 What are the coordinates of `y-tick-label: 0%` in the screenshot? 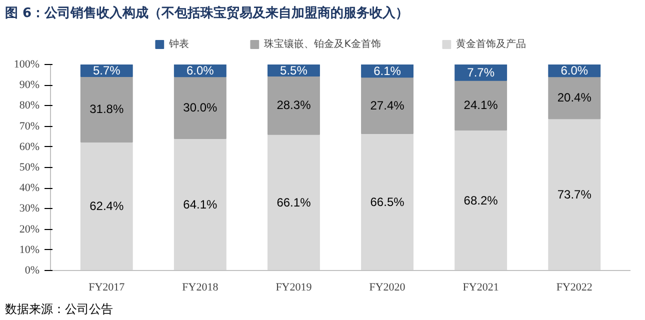 It's located at (32, 270).